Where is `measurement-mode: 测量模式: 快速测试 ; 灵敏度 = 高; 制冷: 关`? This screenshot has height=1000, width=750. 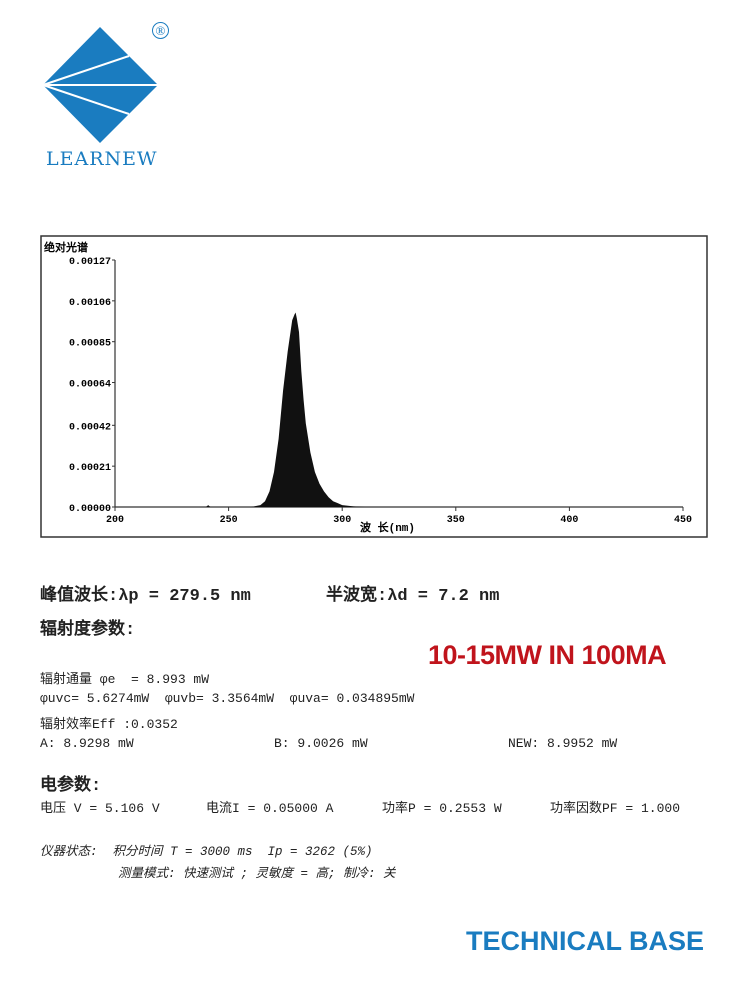
measurement-mode: 测量模式: 快速测试 ; 灵敏度 = 高; 制冷: 关 is located at coordinates (257, 874).